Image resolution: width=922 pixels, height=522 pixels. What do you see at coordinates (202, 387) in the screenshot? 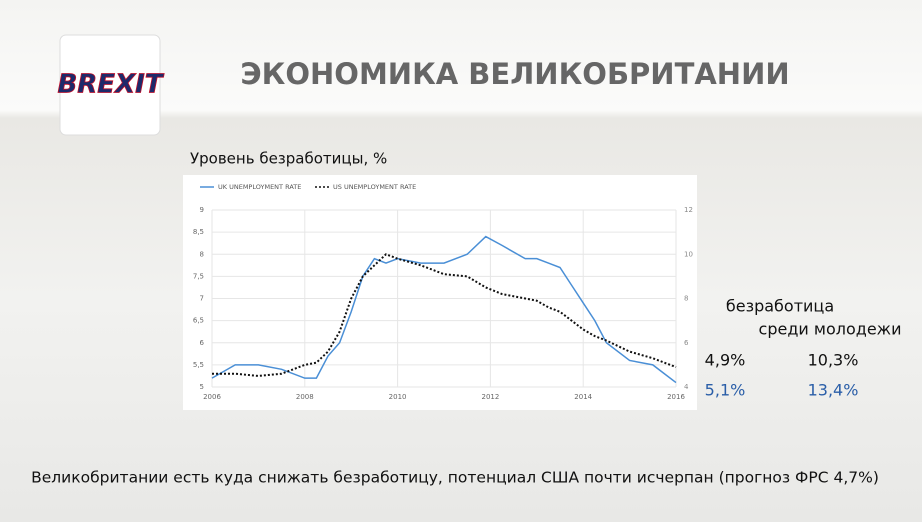
I see `y-tick-label: 5` at bounding box center [202, 387].